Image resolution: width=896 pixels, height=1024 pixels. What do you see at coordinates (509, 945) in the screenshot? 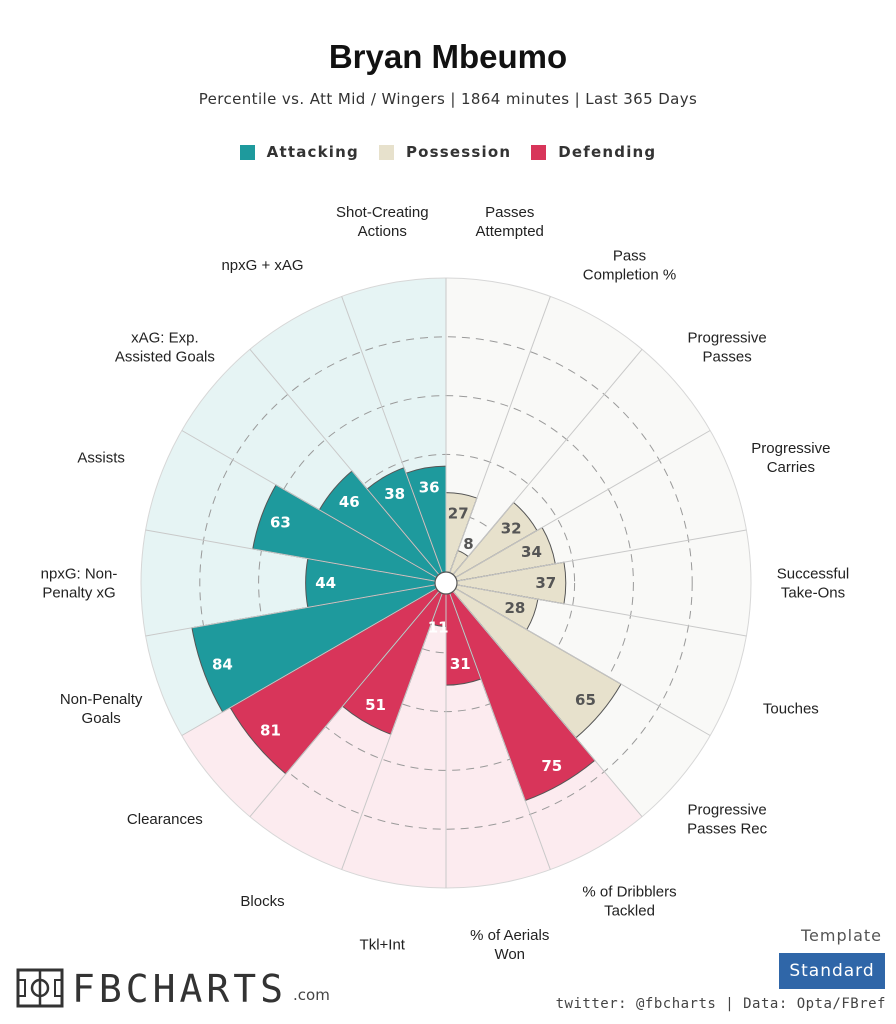
I see `category-label-of-aerials-won: % of Aerials Won` at bounding box center [509, 945].